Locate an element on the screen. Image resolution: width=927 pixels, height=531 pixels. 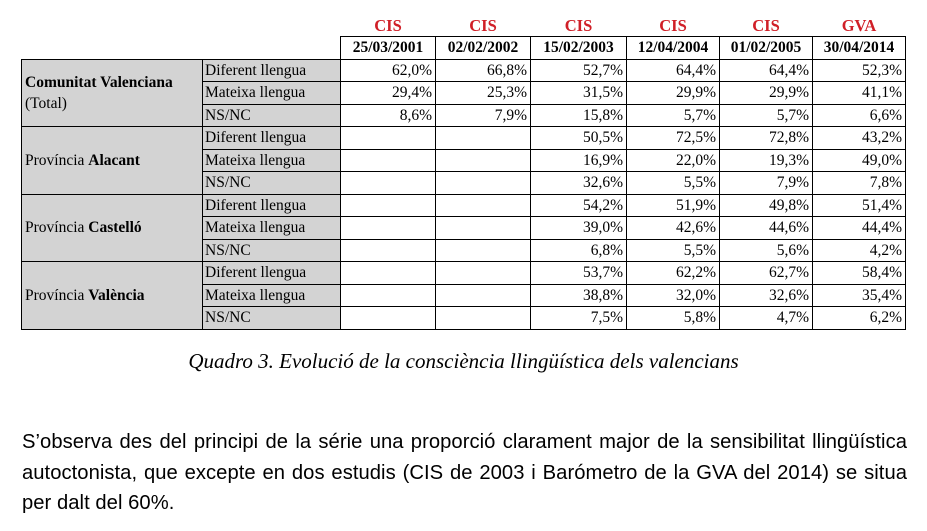
value-cell: 43,2% is located at coordinates (859, 138).